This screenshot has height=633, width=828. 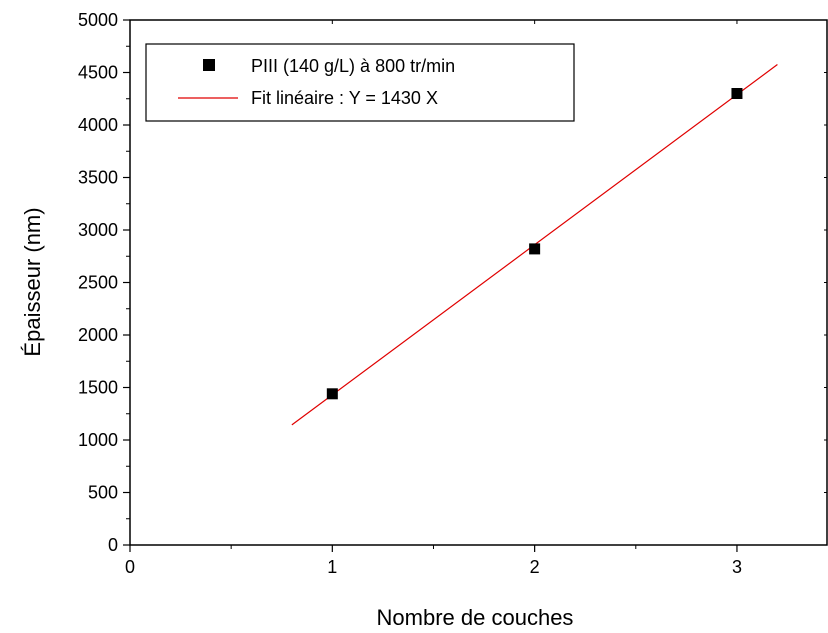 What do you see at coordinates (98, 73) in the screenshot?
I see `y-tick-label: 4500` at bounding box center [98, 73].